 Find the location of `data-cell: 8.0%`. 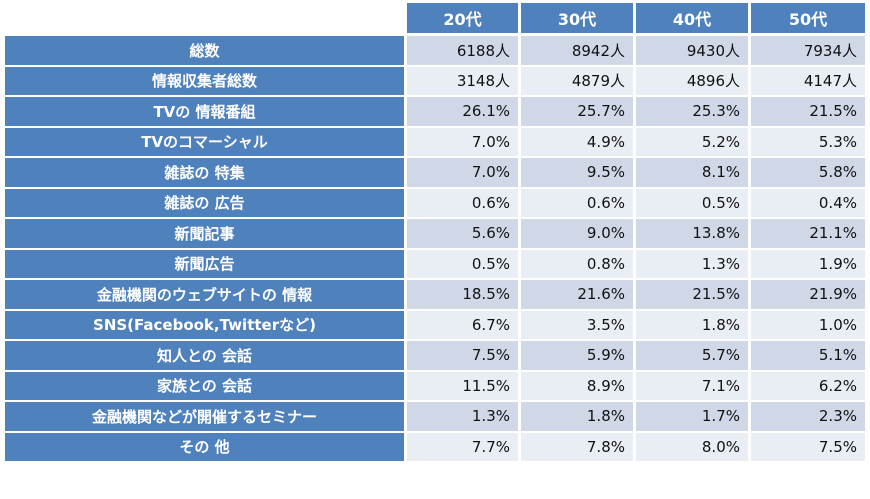

data-cell: 8.0% is located at coordinates (692, 446).